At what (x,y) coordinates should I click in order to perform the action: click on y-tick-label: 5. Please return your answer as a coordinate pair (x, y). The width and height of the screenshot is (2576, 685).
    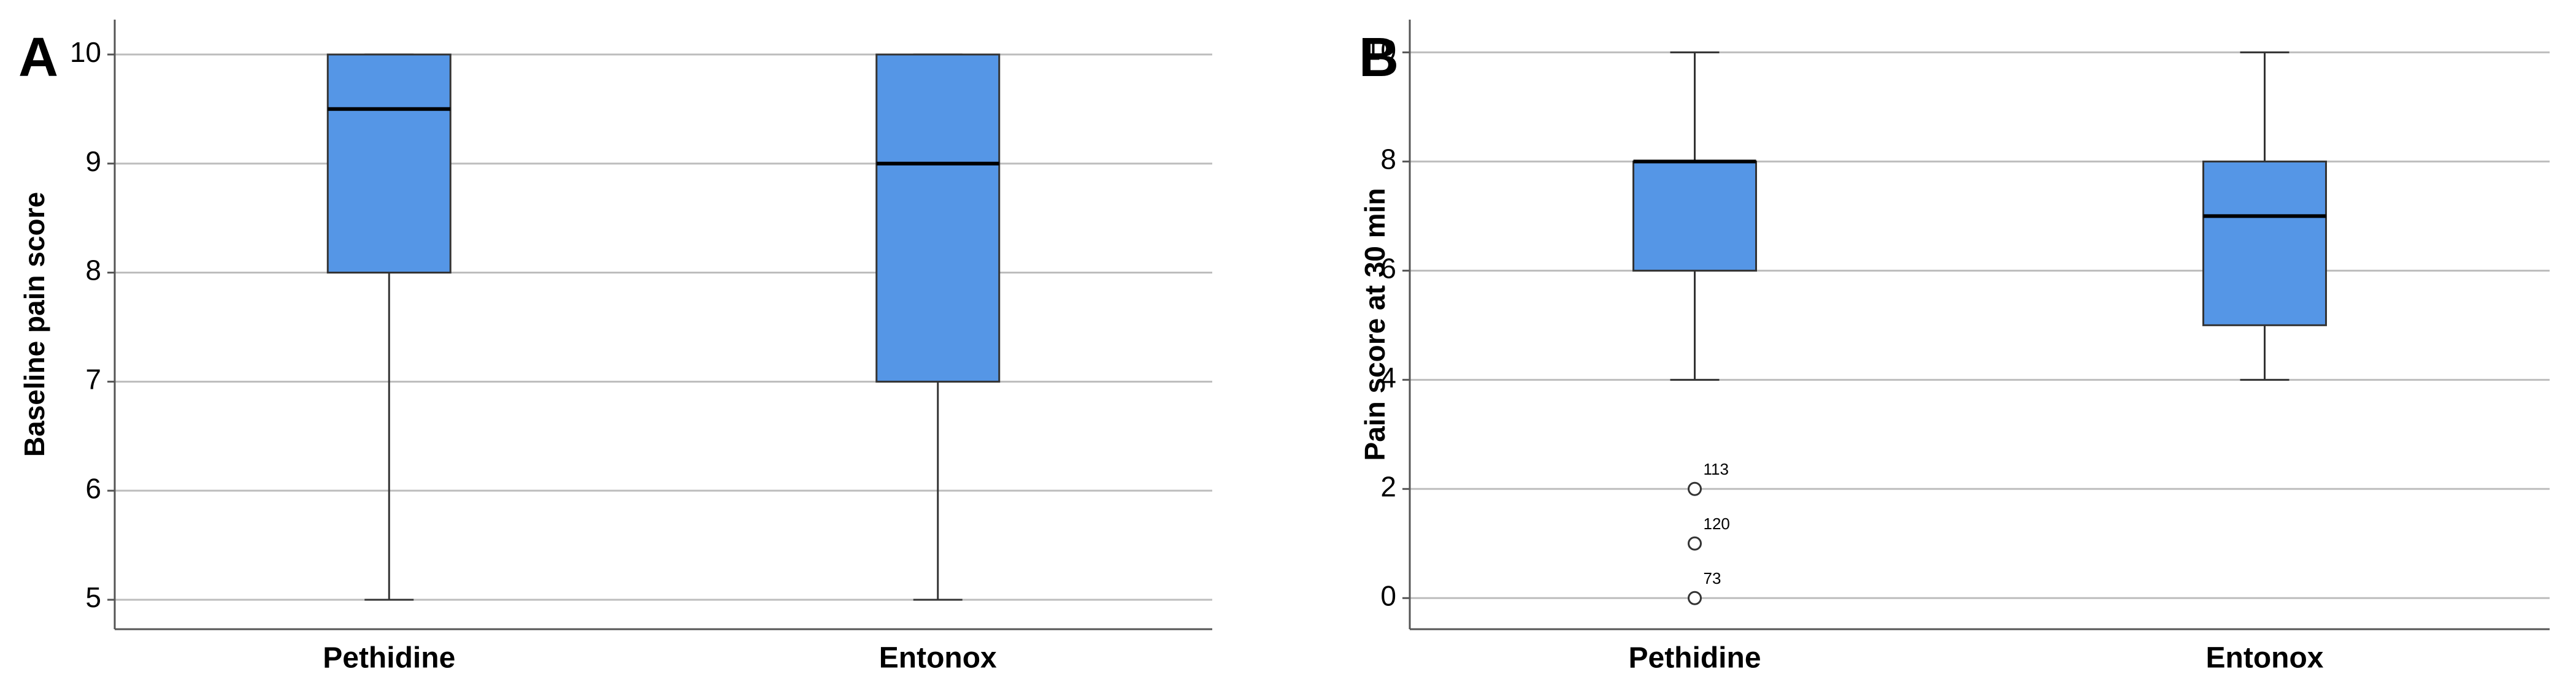
    Looking at the image, I should click on (93, 597).